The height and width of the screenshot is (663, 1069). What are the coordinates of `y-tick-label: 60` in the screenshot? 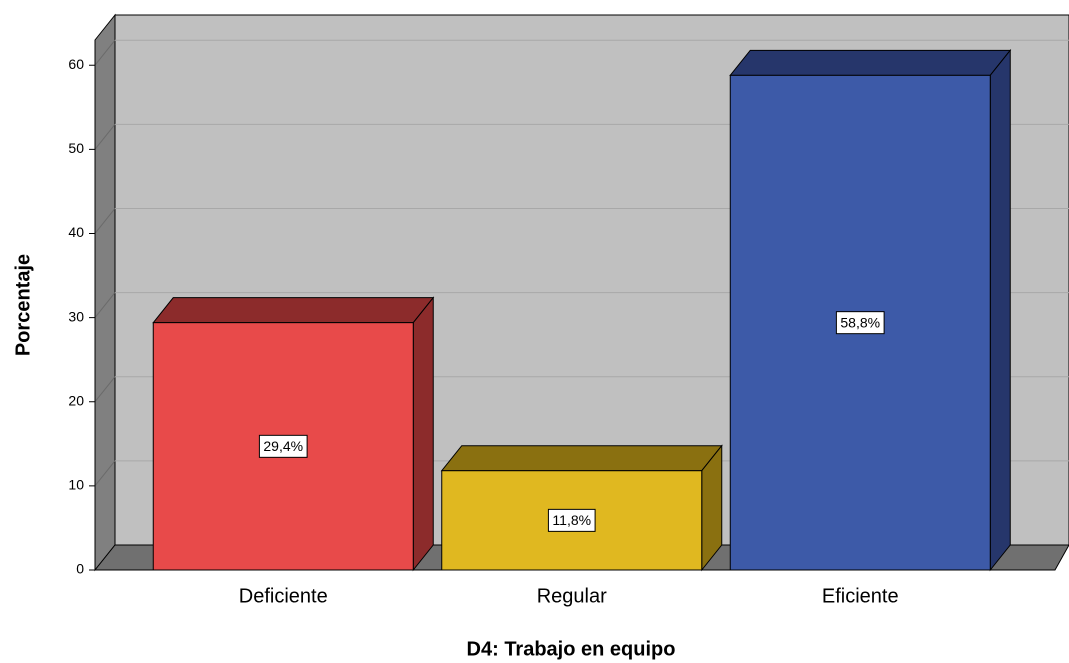 It's located at (76, 64).